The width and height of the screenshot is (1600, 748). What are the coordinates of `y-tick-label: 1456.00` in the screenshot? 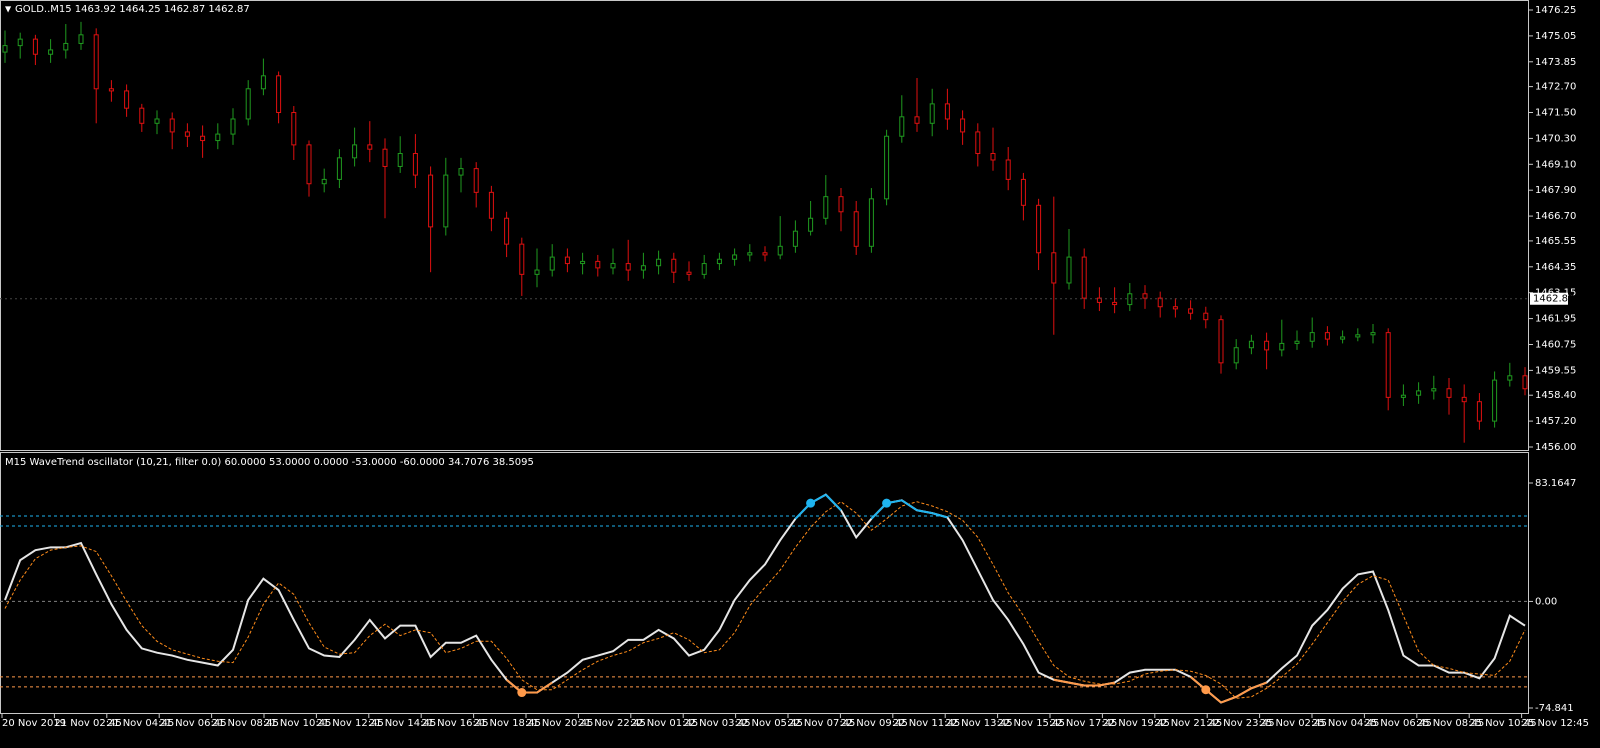 It's located at (1555, 447).